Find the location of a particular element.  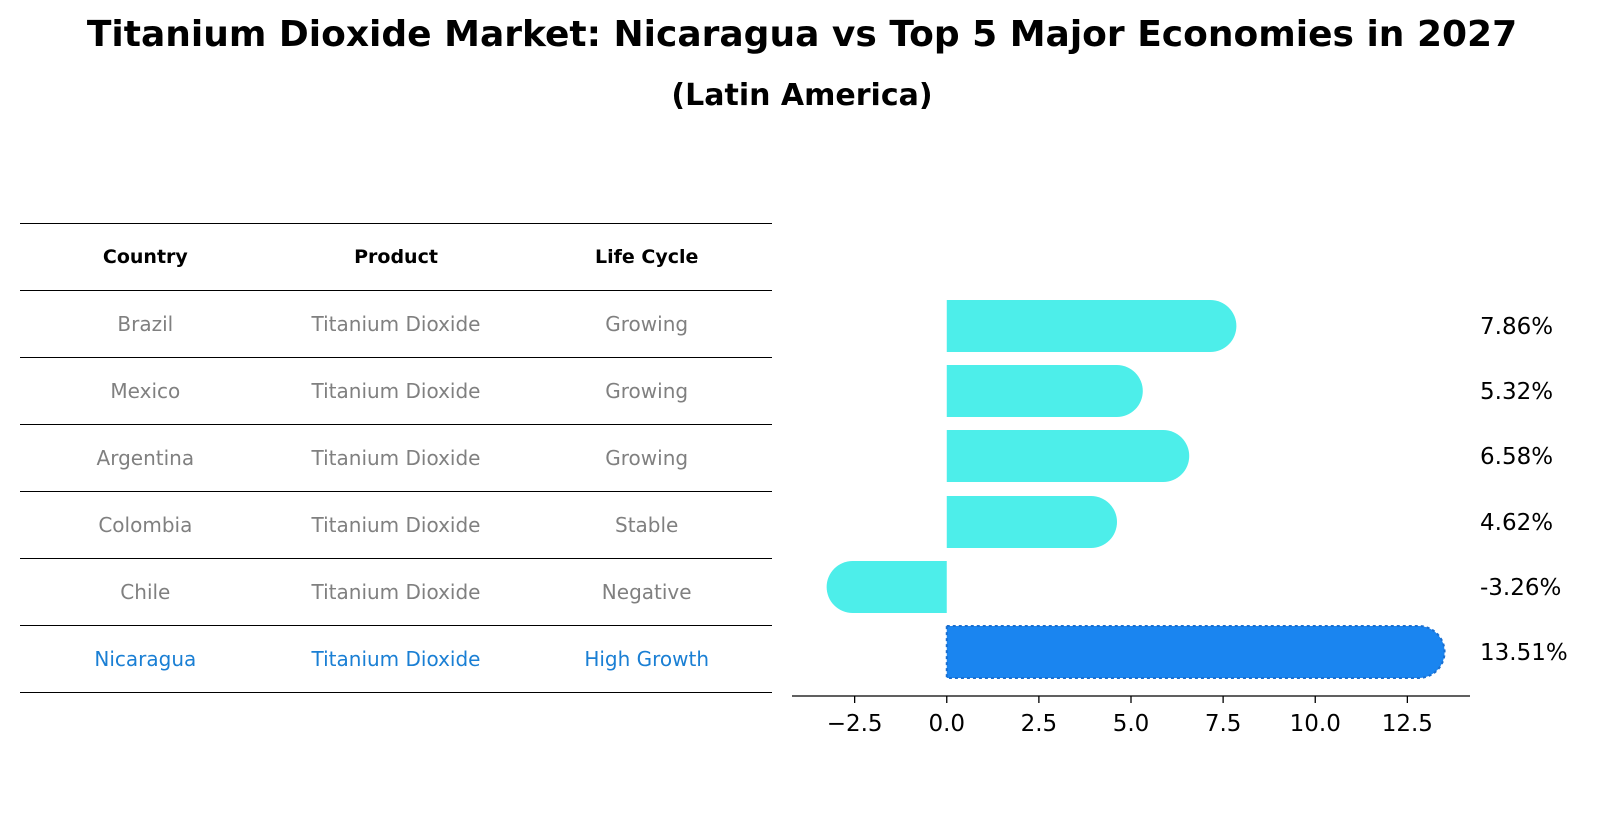

table-row: Chile Titanium Dioxide Negative is located at coordinates (396, 592).